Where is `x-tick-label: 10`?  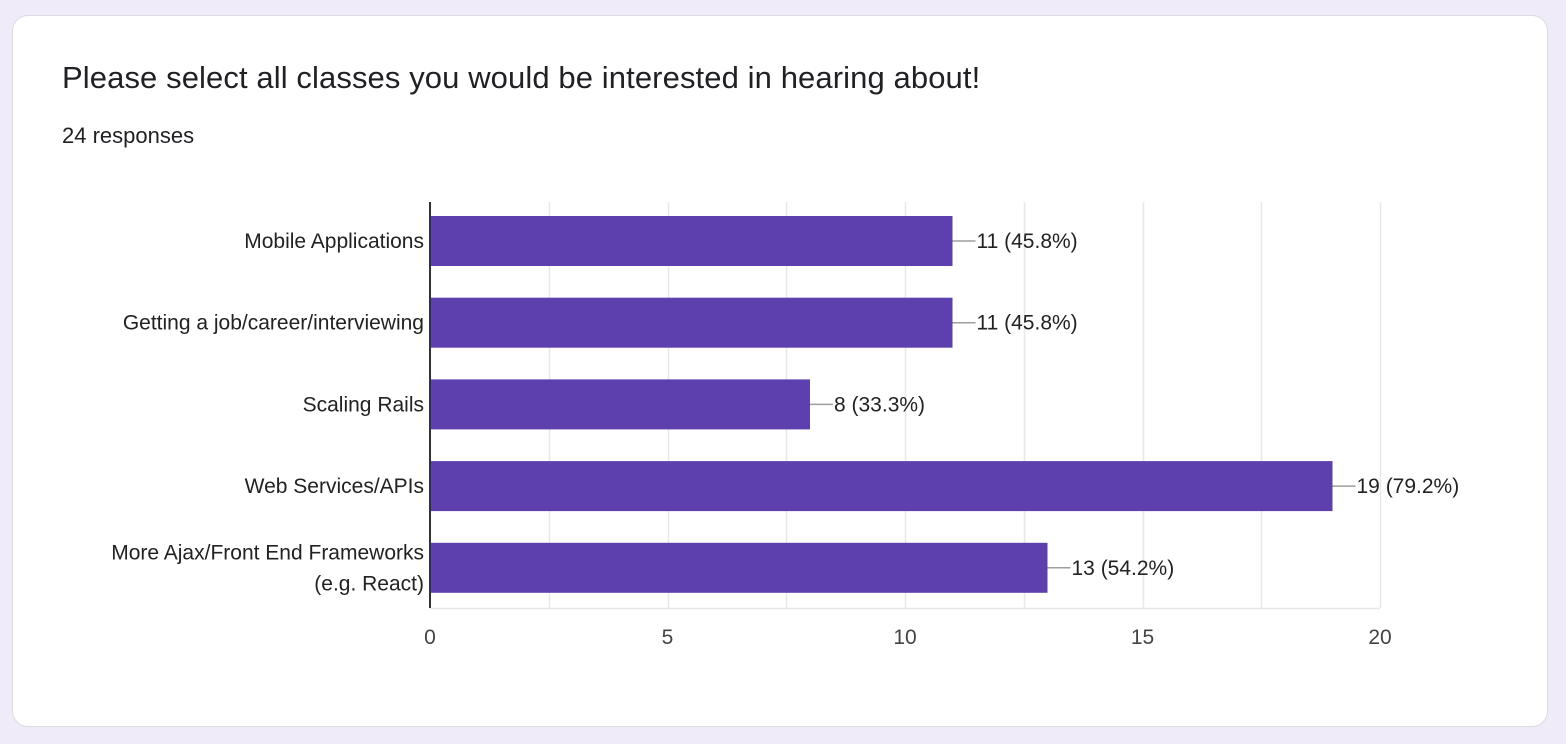 x-tick-label: 10 is located at coordinates (904, 637).